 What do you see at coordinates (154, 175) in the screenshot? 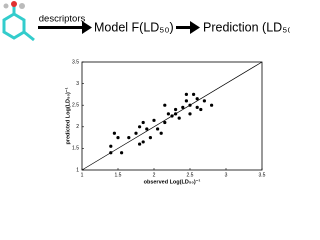
I see `x-tick-label: 2` at bounding box center [154, 175].